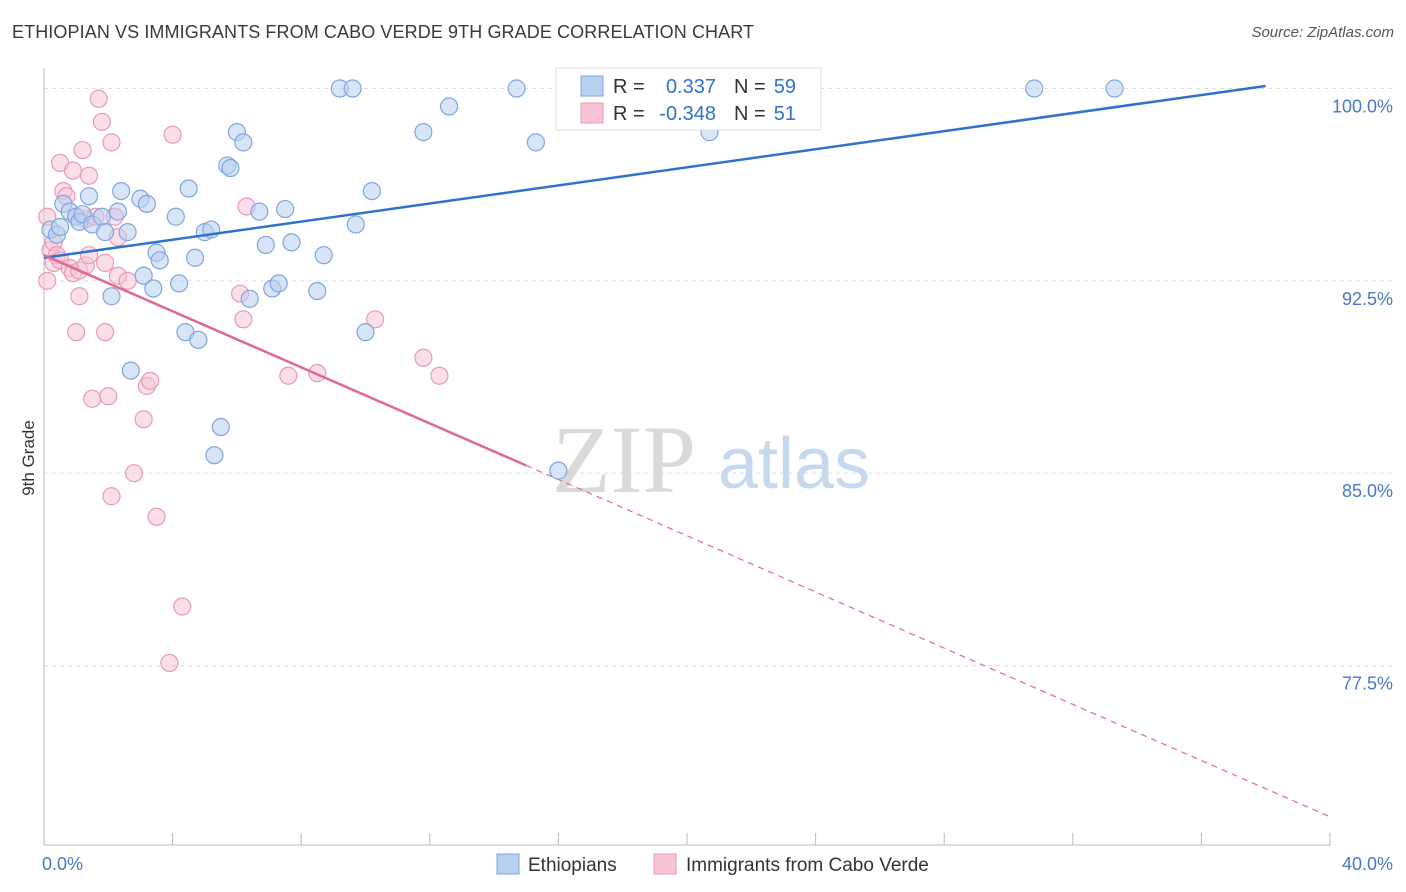 The height and width of the screenshot is (892, 1406). What do you see at coordinates (750, 114) in the screenshot?
I see `stats-n-label-2: N =` at bounding box center [750, 114].